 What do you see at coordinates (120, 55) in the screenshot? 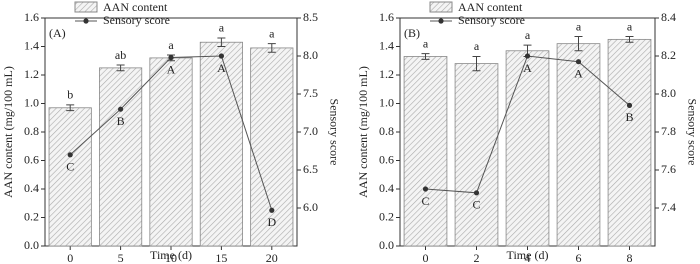
I see `bar-letter: ab` at bounding box center [120, 55].